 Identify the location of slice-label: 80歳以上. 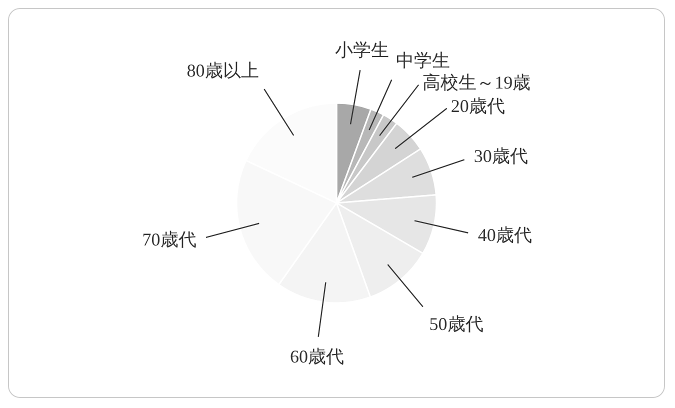
(222, 70).